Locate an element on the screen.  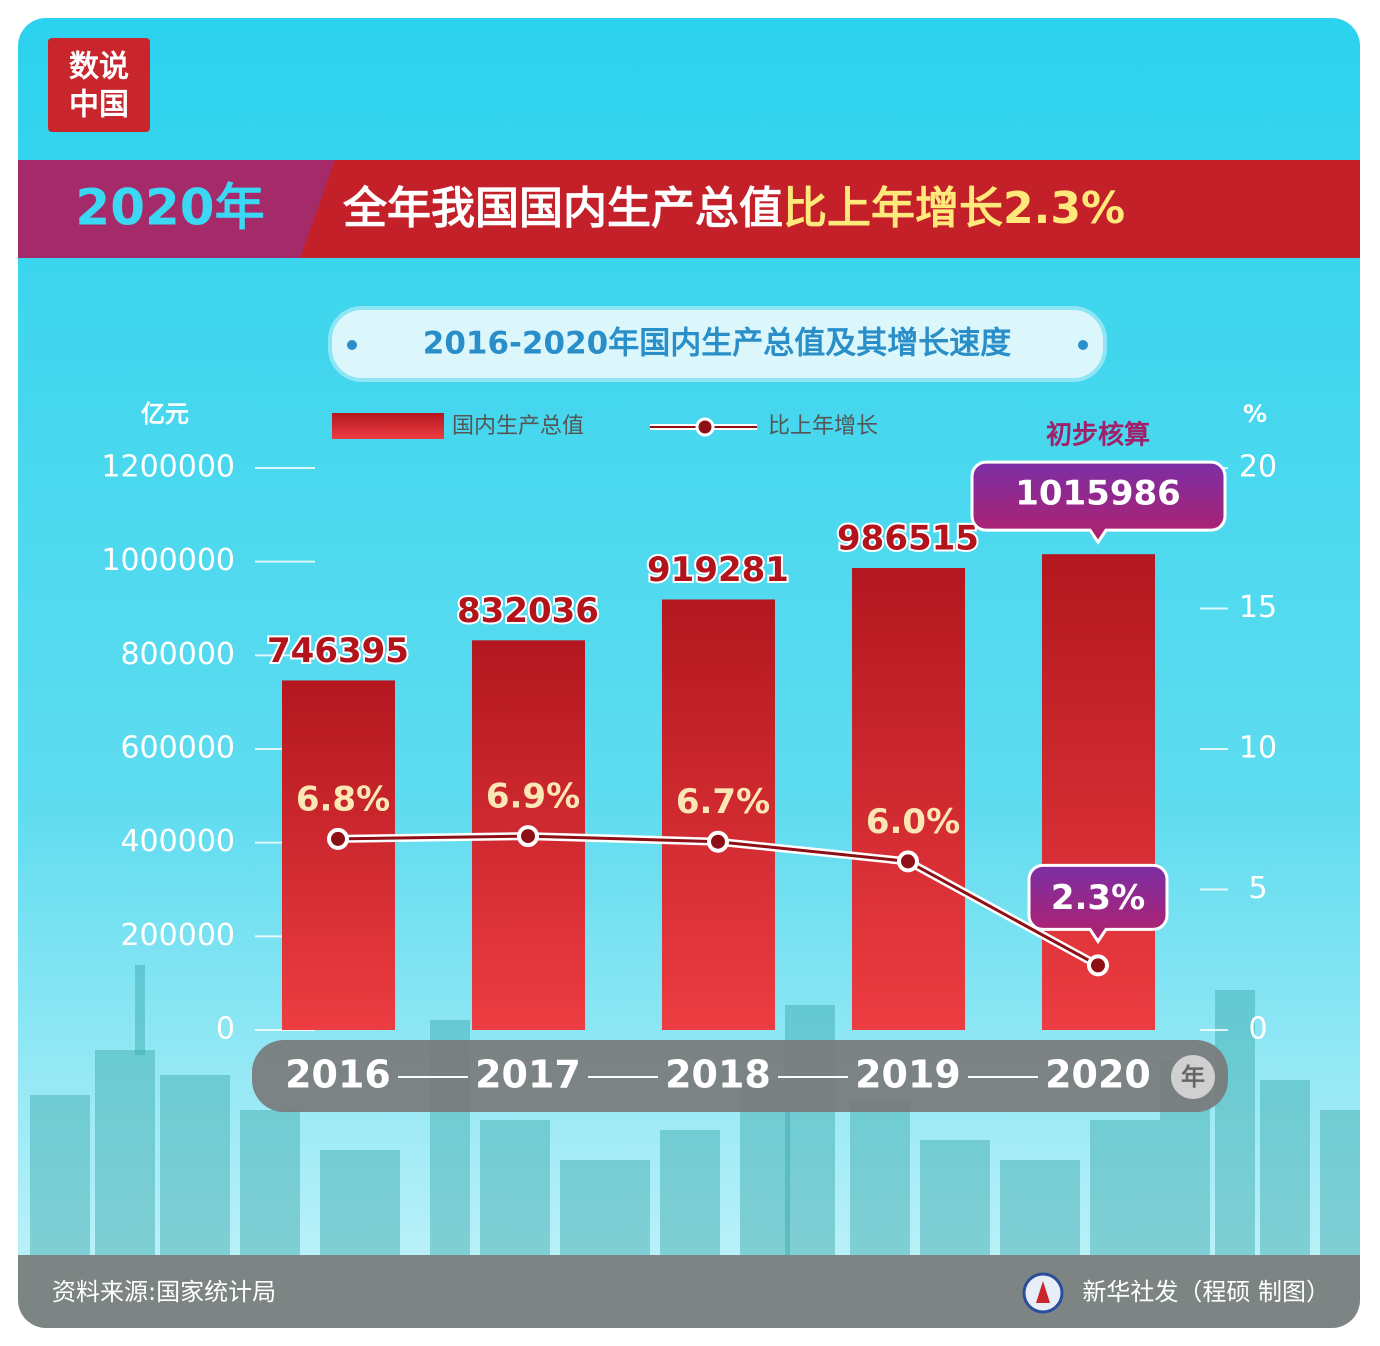
badge-box is located at coordinates (99, 85).